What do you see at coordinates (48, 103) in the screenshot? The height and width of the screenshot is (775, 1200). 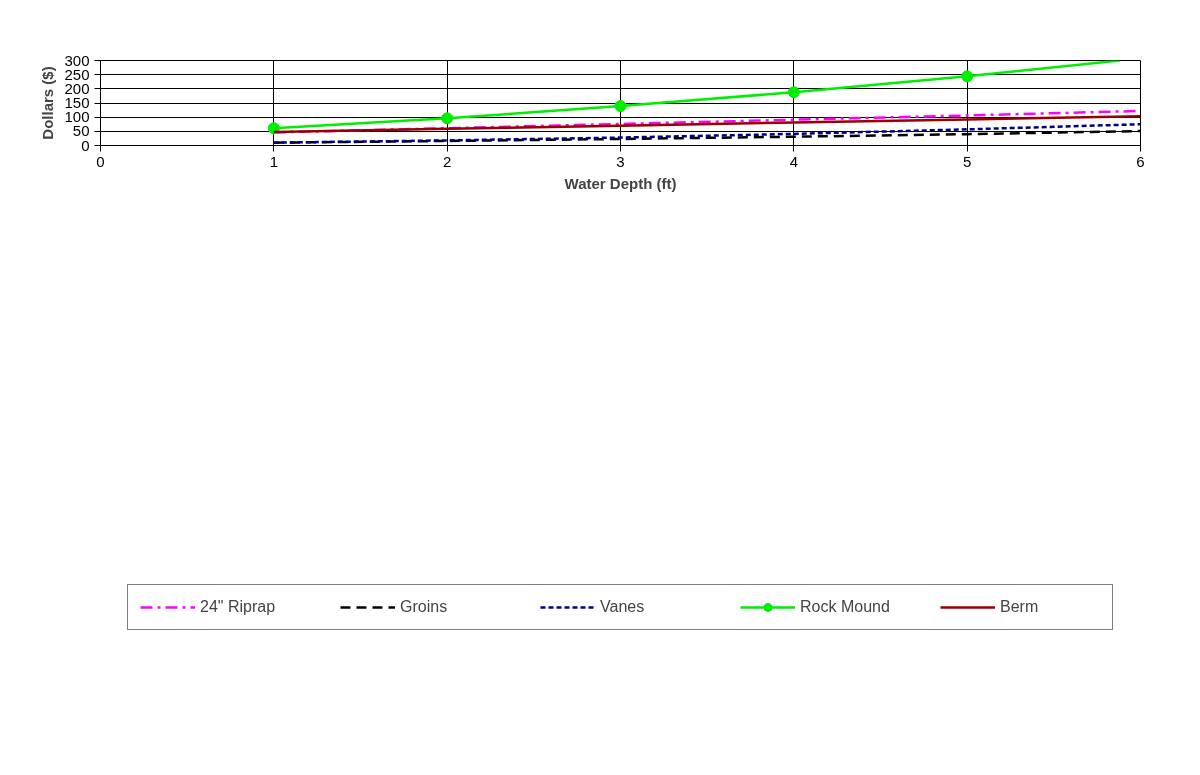 I see `y-axis-title: Dollars ($)` at bounding box center [48, 103].